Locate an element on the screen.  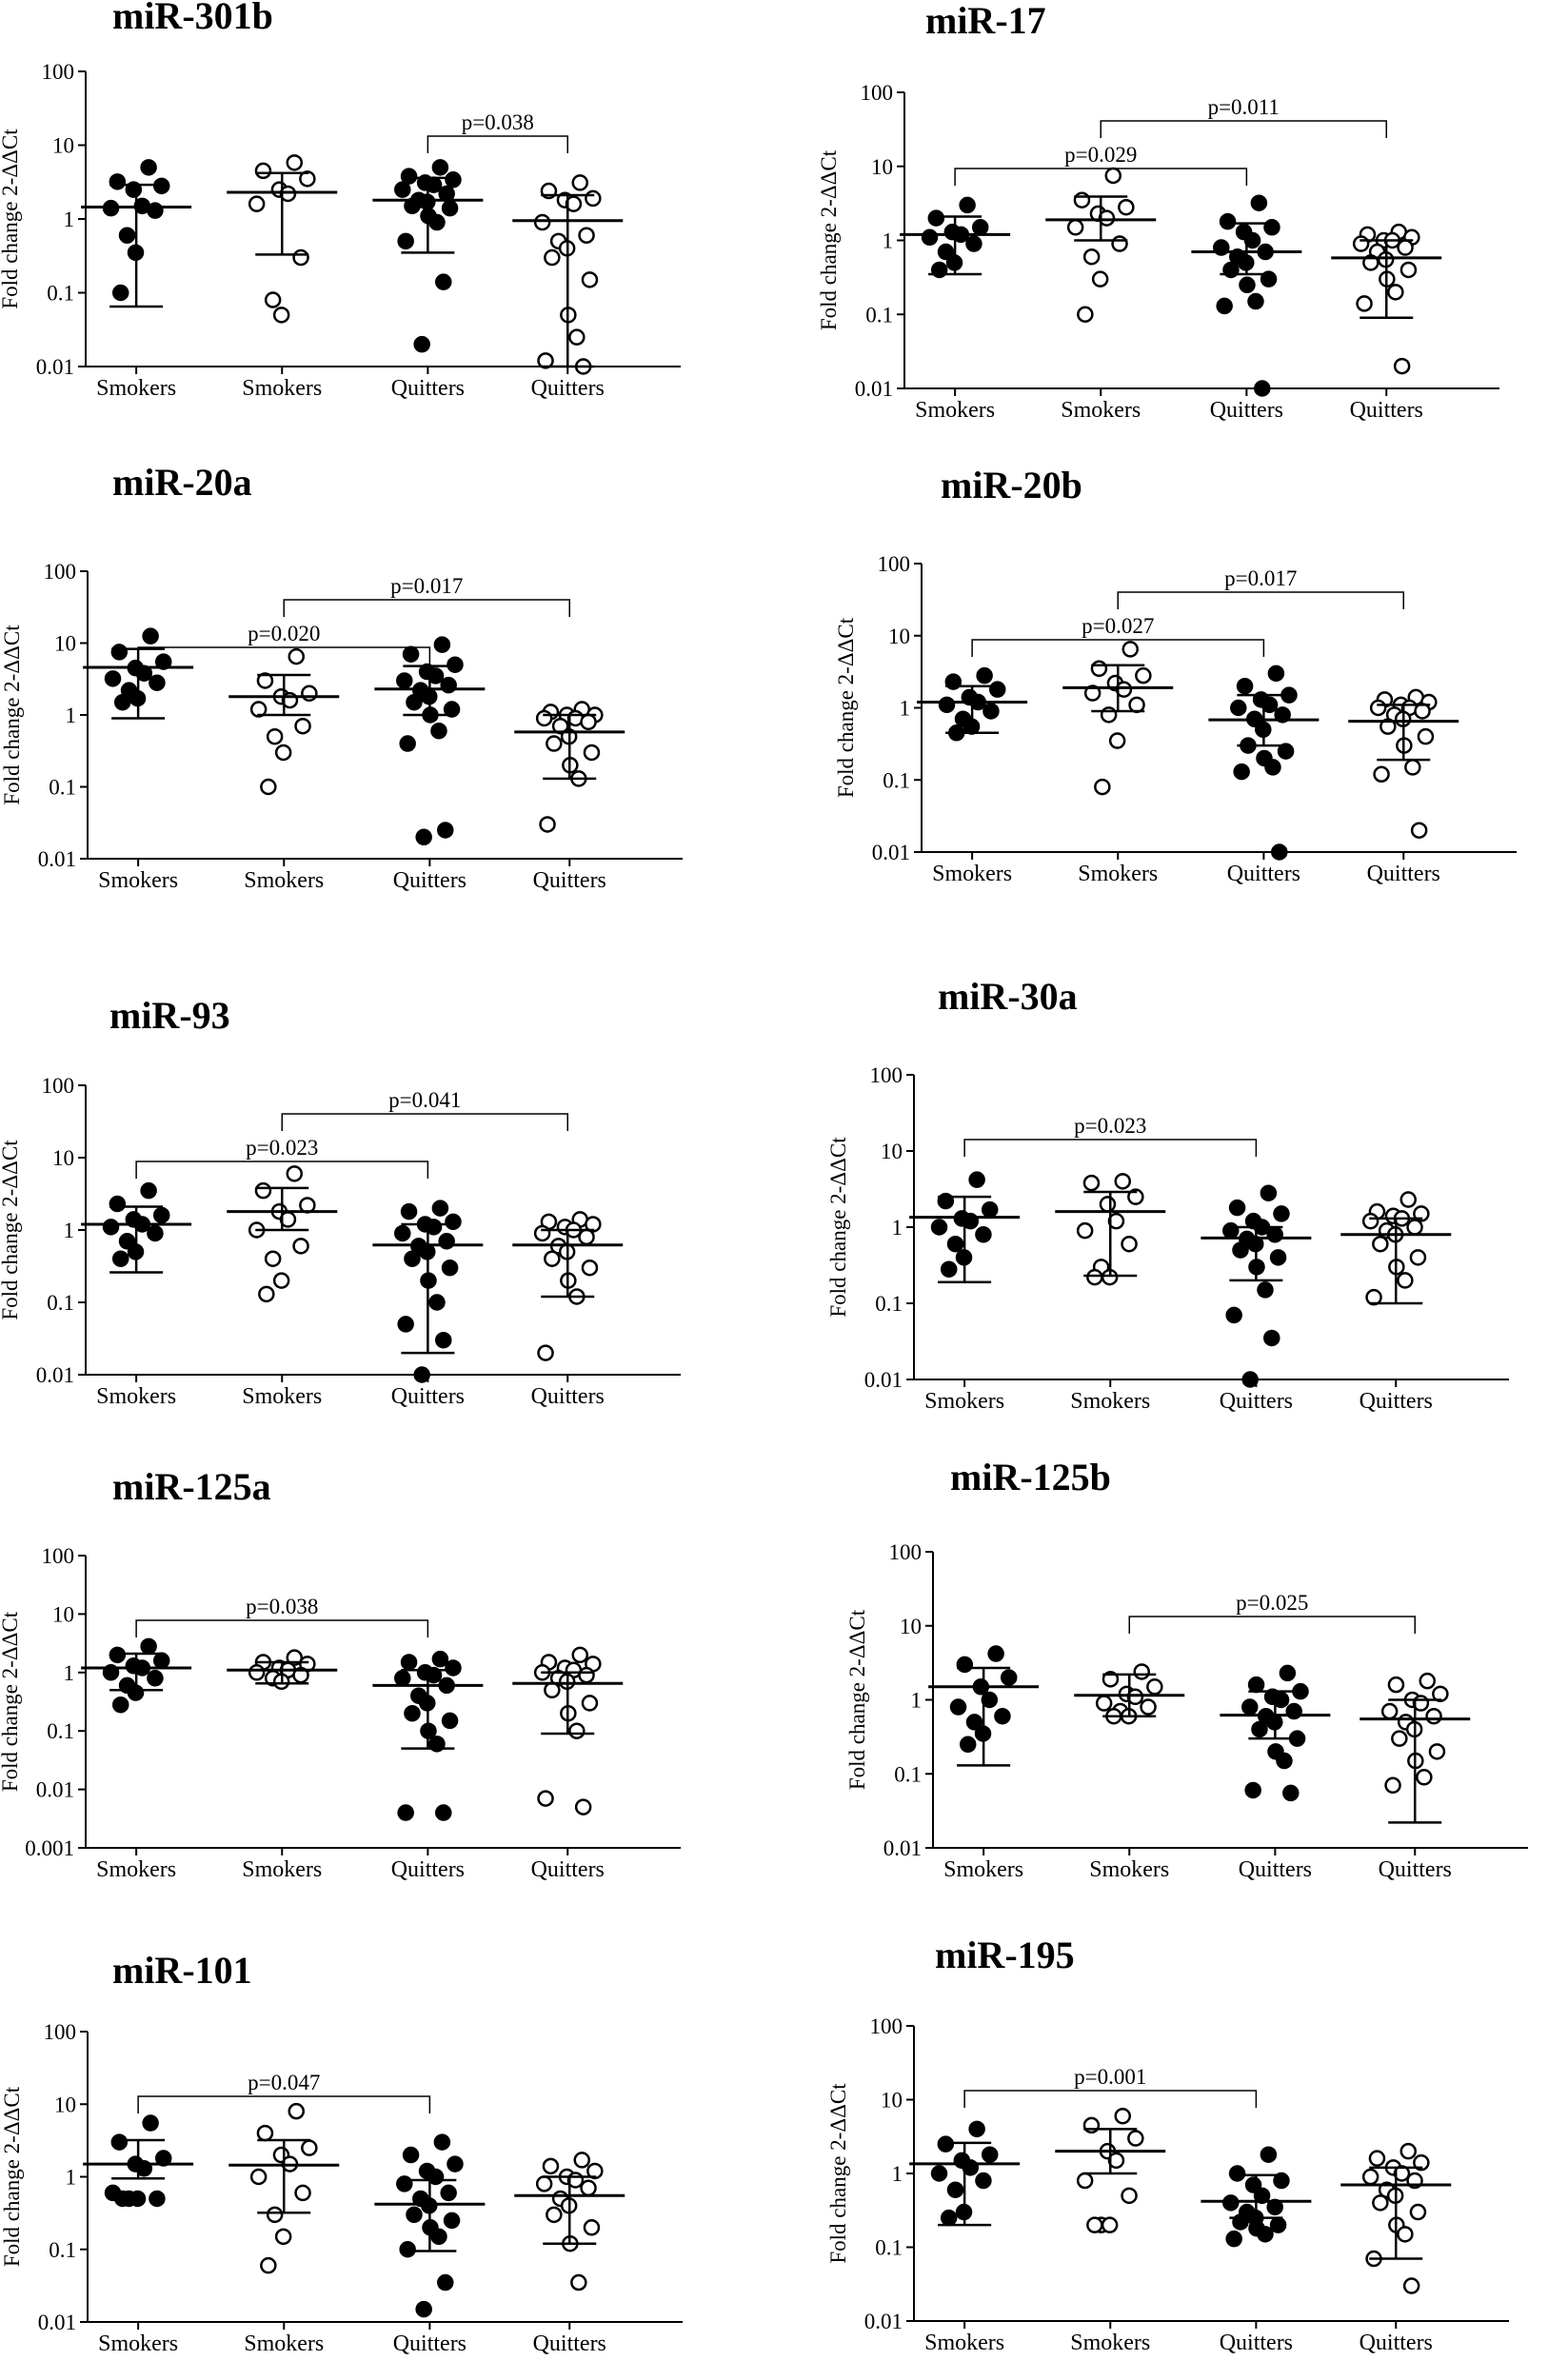
y-tick-label: 0.001 is located at coordinates (50, 1848).